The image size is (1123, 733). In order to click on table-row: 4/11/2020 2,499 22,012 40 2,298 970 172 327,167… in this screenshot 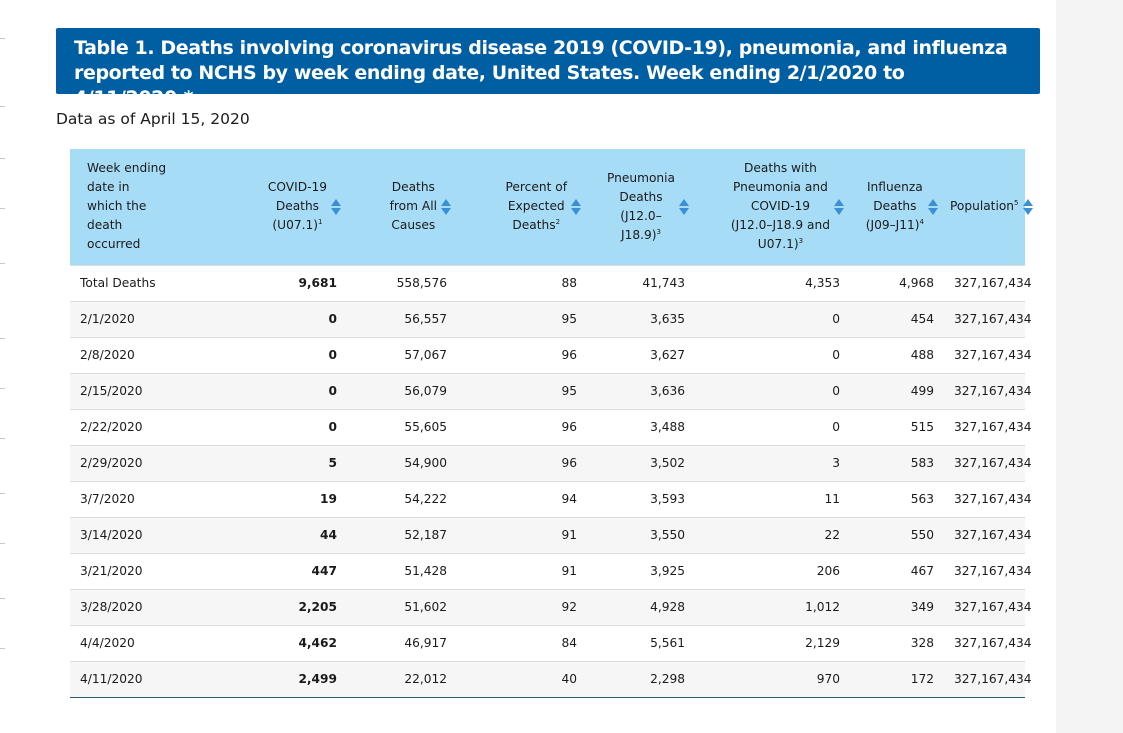, I will do `click(551, 679)`.